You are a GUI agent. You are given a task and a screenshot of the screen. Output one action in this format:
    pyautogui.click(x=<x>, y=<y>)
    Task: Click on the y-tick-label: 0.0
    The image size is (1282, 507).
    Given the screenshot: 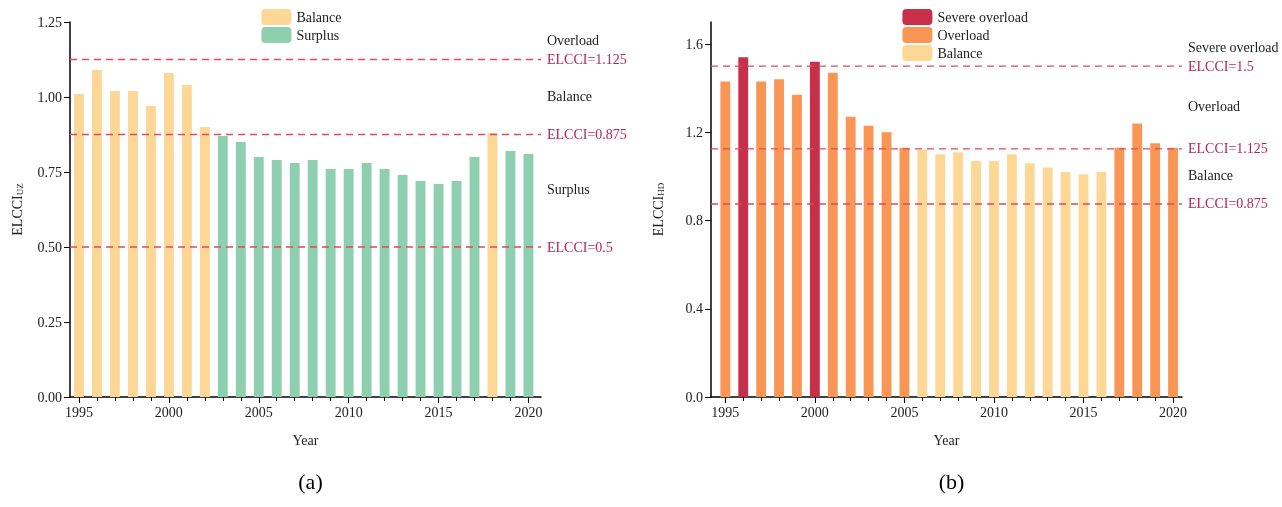 What is the action you would take?
    pyautogui.click(x=694, y=397)
    